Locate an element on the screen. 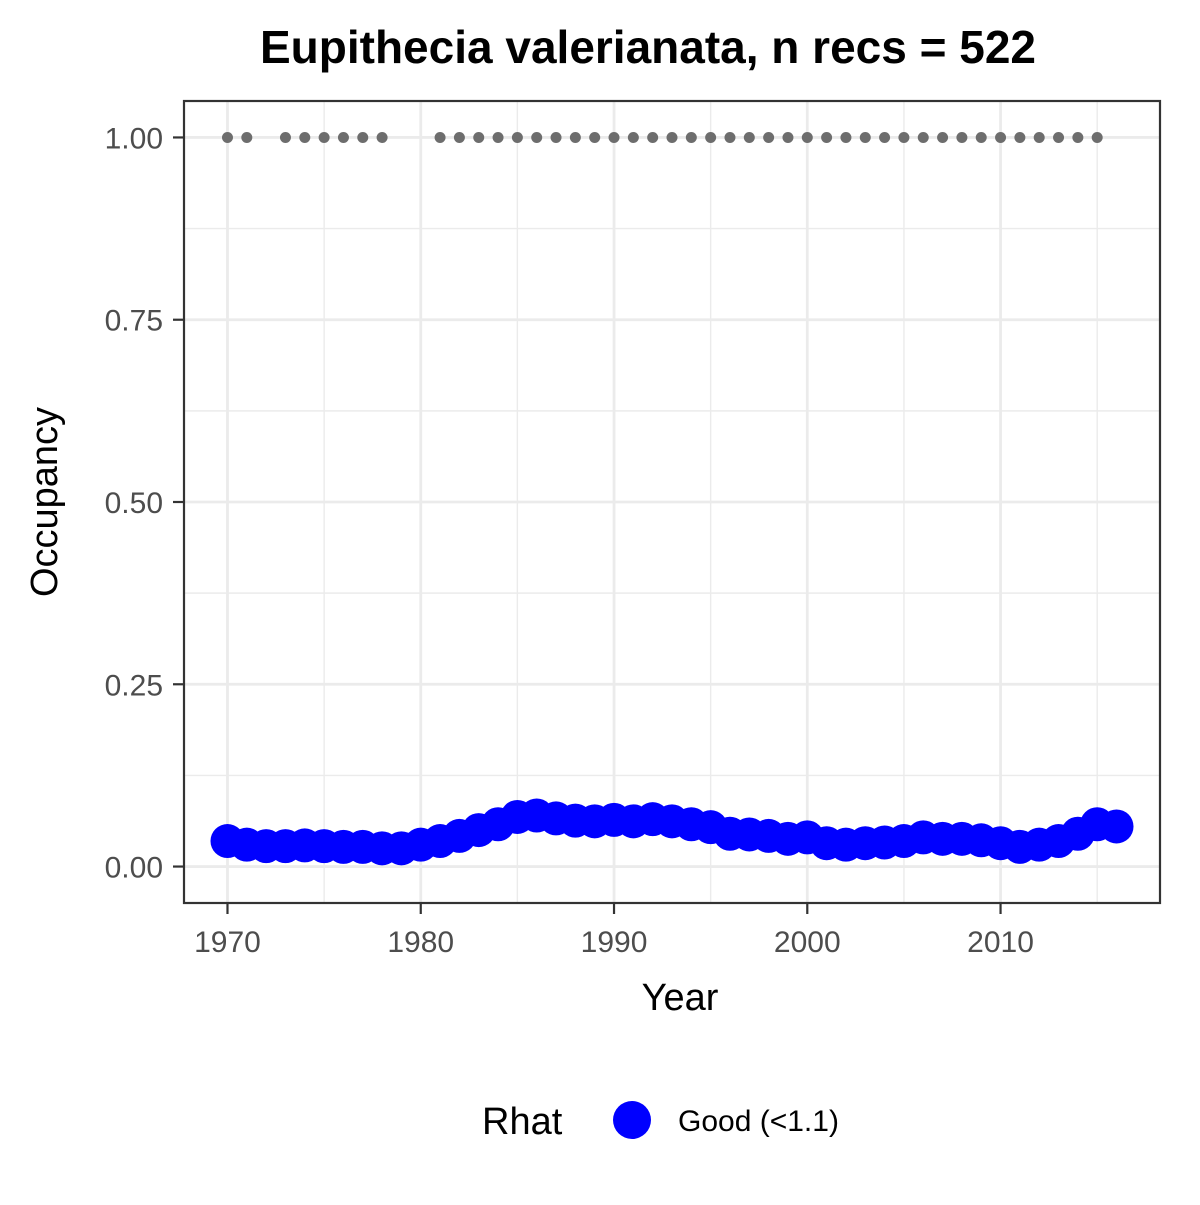 The width and height of the screenshot is (1200, 1205). y-axis: 0.00 0.25 0.50 0.75 1.00 is located at coordinates (144, 503).